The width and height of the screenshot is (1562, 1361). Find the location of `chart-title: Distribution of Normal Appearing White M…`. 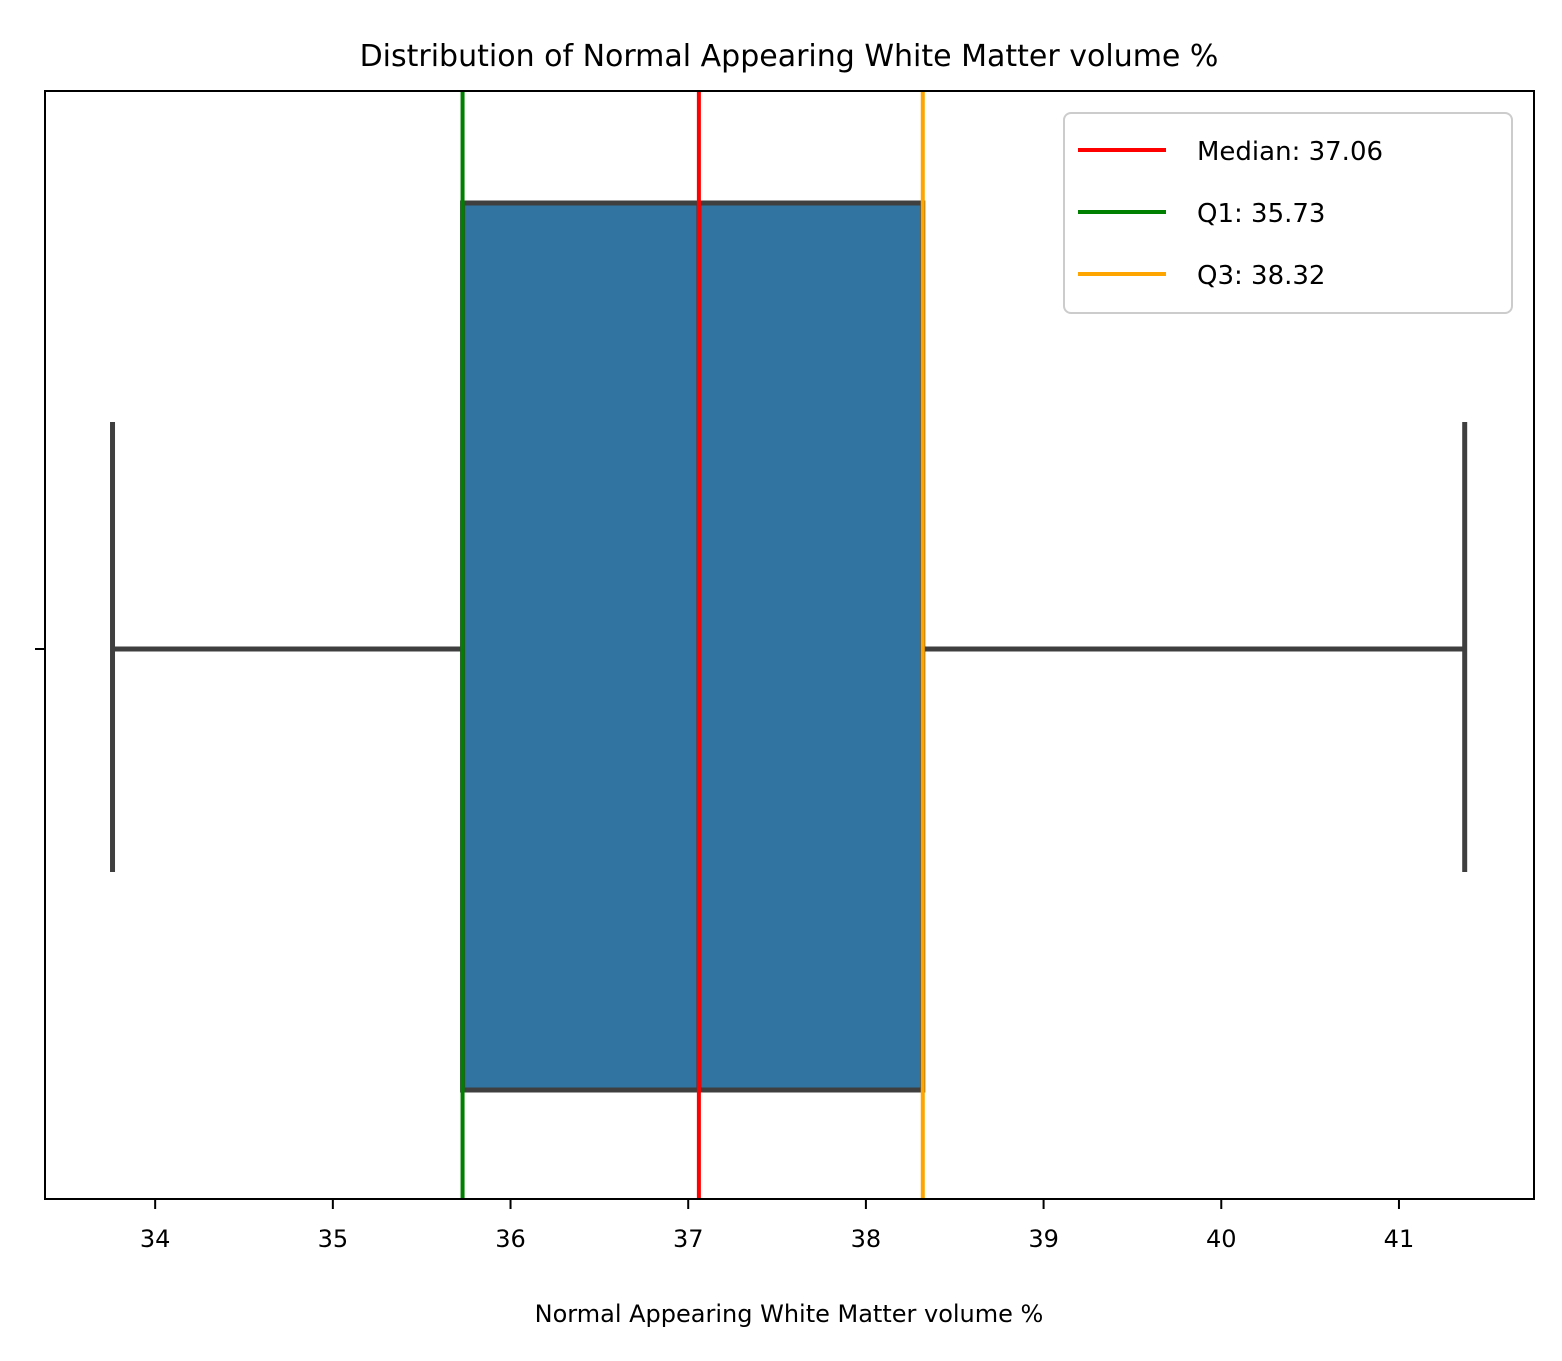

chart-title: Distribution of Normal Appearing White M… is located at coordinates (789, 56).